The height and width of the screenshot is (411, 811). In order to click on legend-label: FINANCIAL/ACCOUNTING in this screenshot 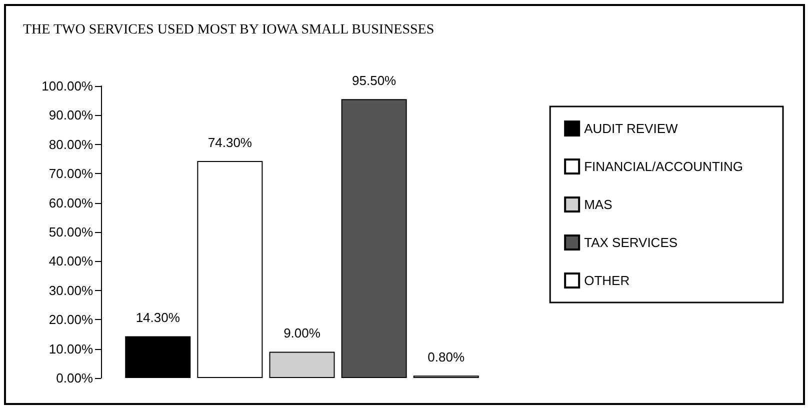, I will do `click(664, 166)`.